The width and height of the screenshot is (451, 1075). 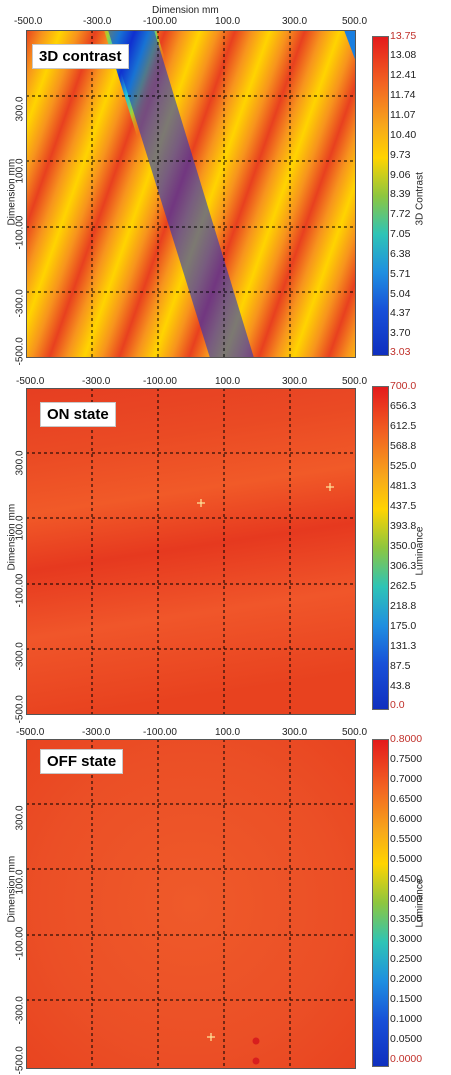 I want to click on colorbar-label: 0.7000, so click(x=406, y=779).